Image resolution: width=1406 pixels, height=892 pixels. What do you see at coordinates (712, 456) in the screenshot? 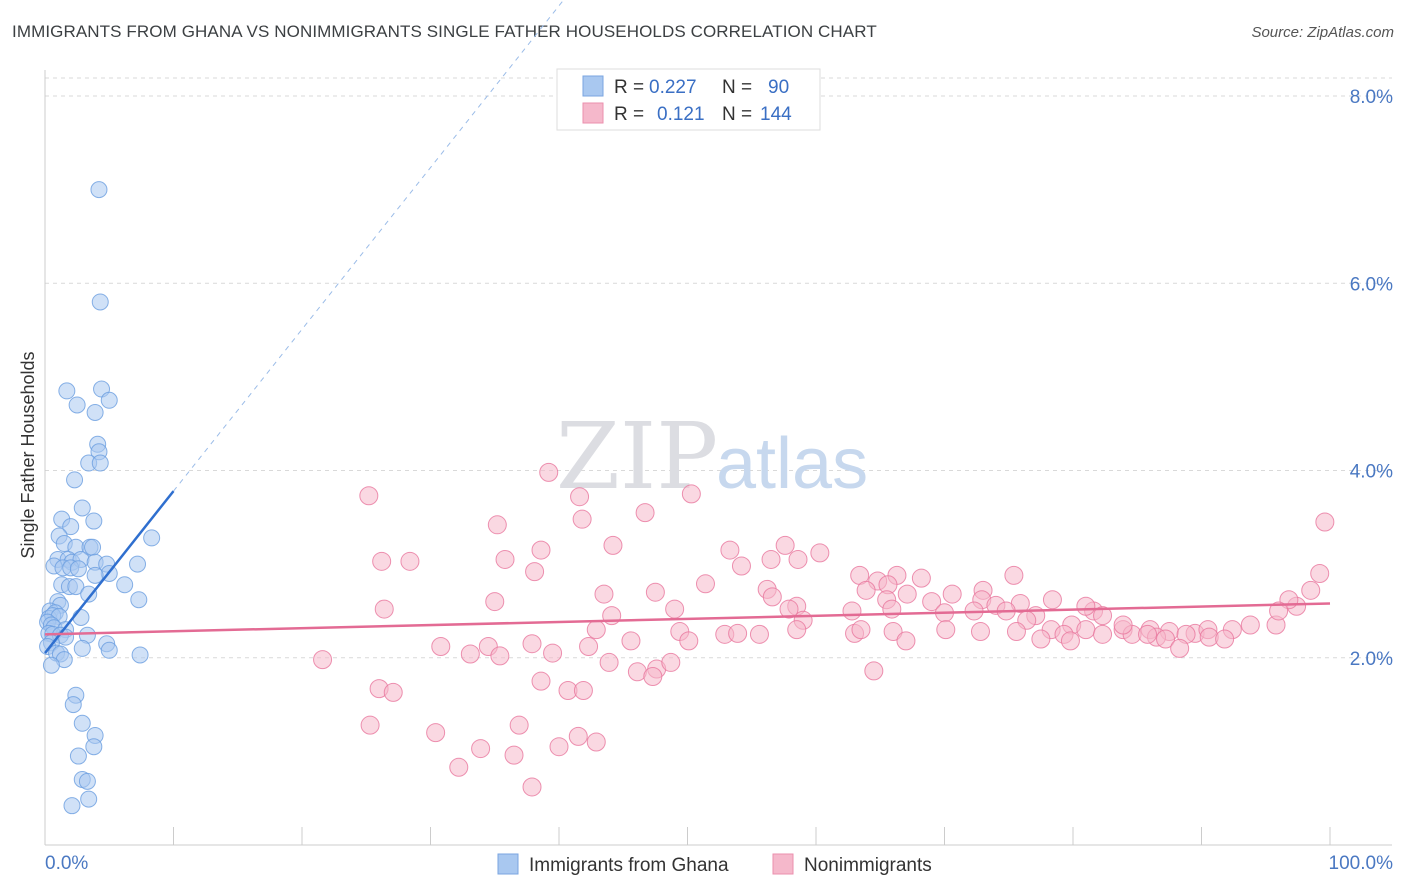
I see `watermark: ZIP atlas` at bounding box center [712, 456].